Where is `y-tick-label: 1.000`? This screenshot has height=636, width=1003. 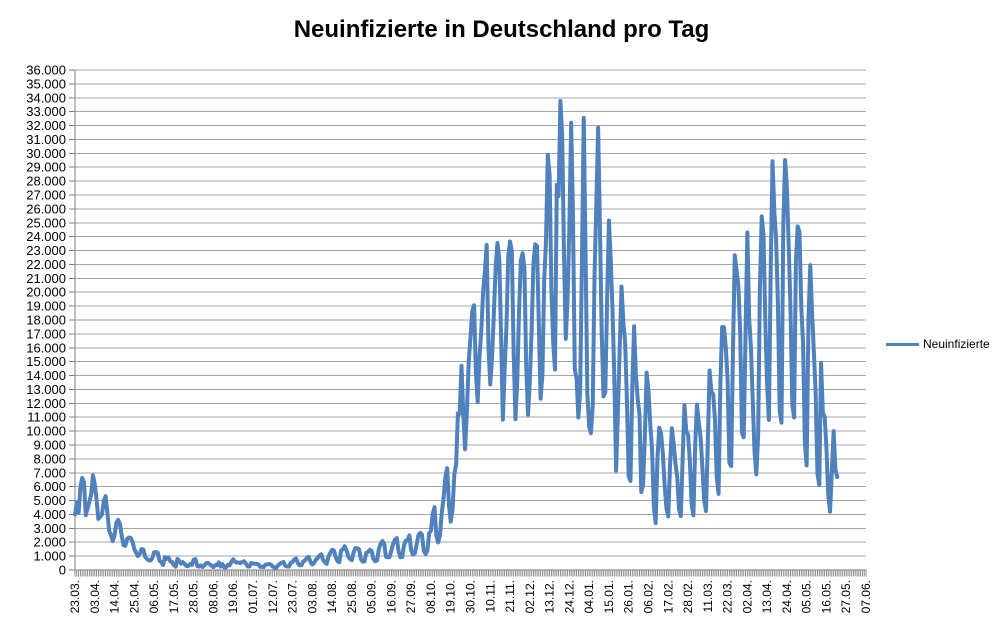 y-tick-label: 1.000 is located at coordinates (49, 556).